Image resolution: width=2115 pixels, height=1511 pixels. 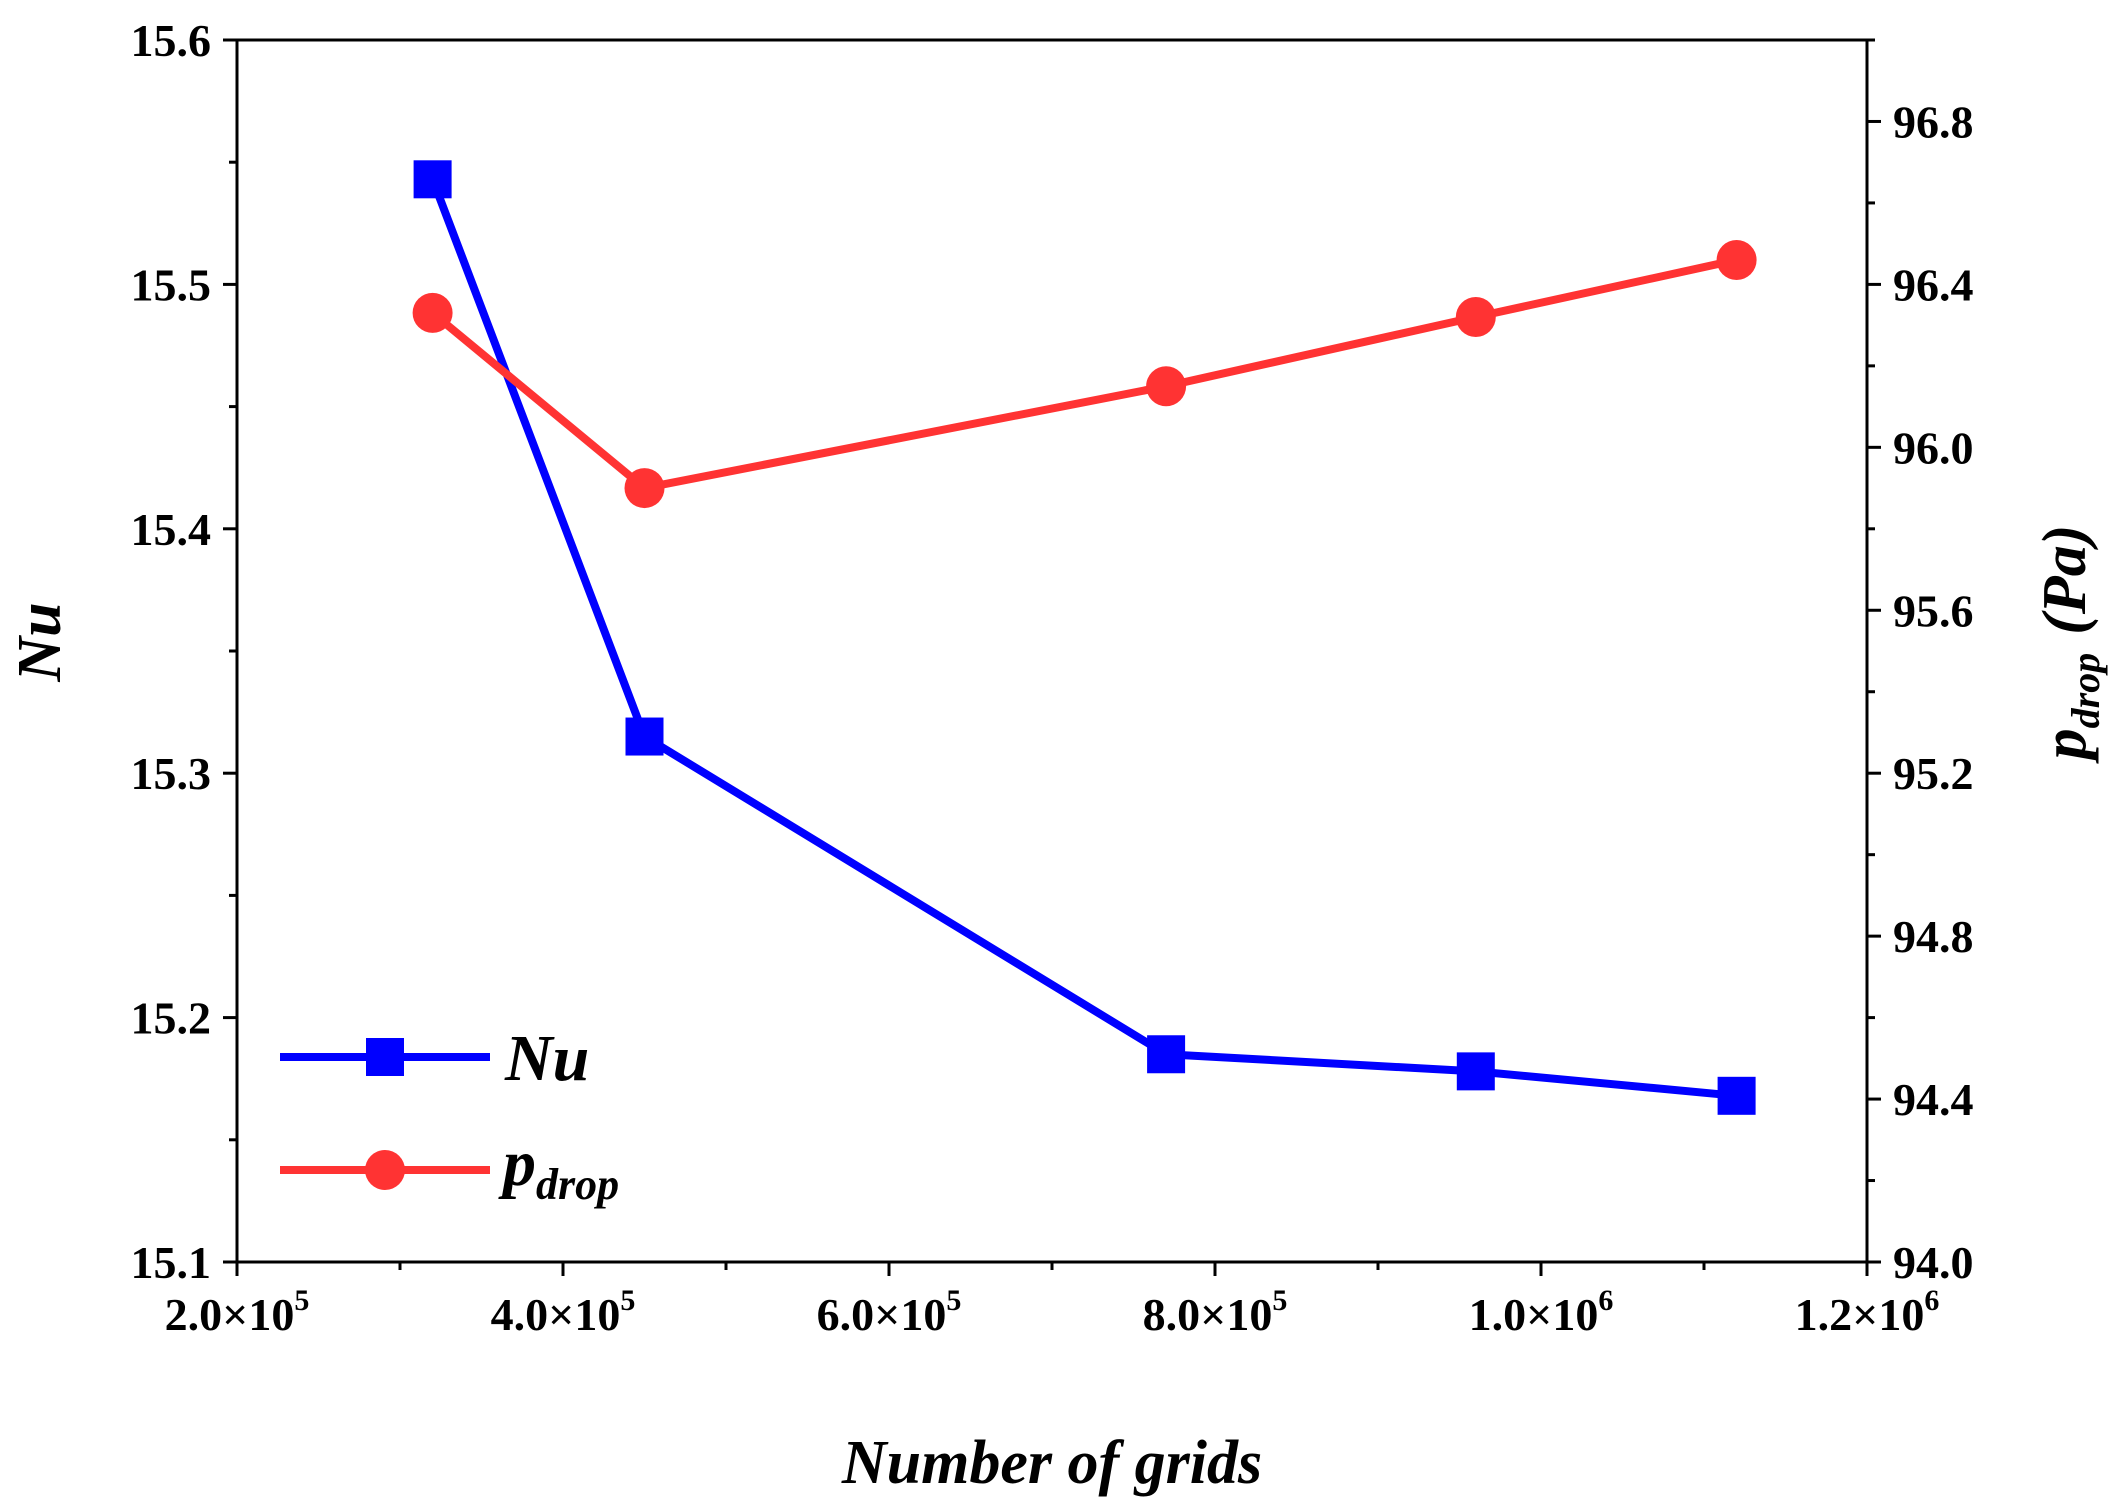 I want to click on y-axis-left: 15.1 15.2 15.3 15.4 15.5 15.6, so click(x=184, y=651).